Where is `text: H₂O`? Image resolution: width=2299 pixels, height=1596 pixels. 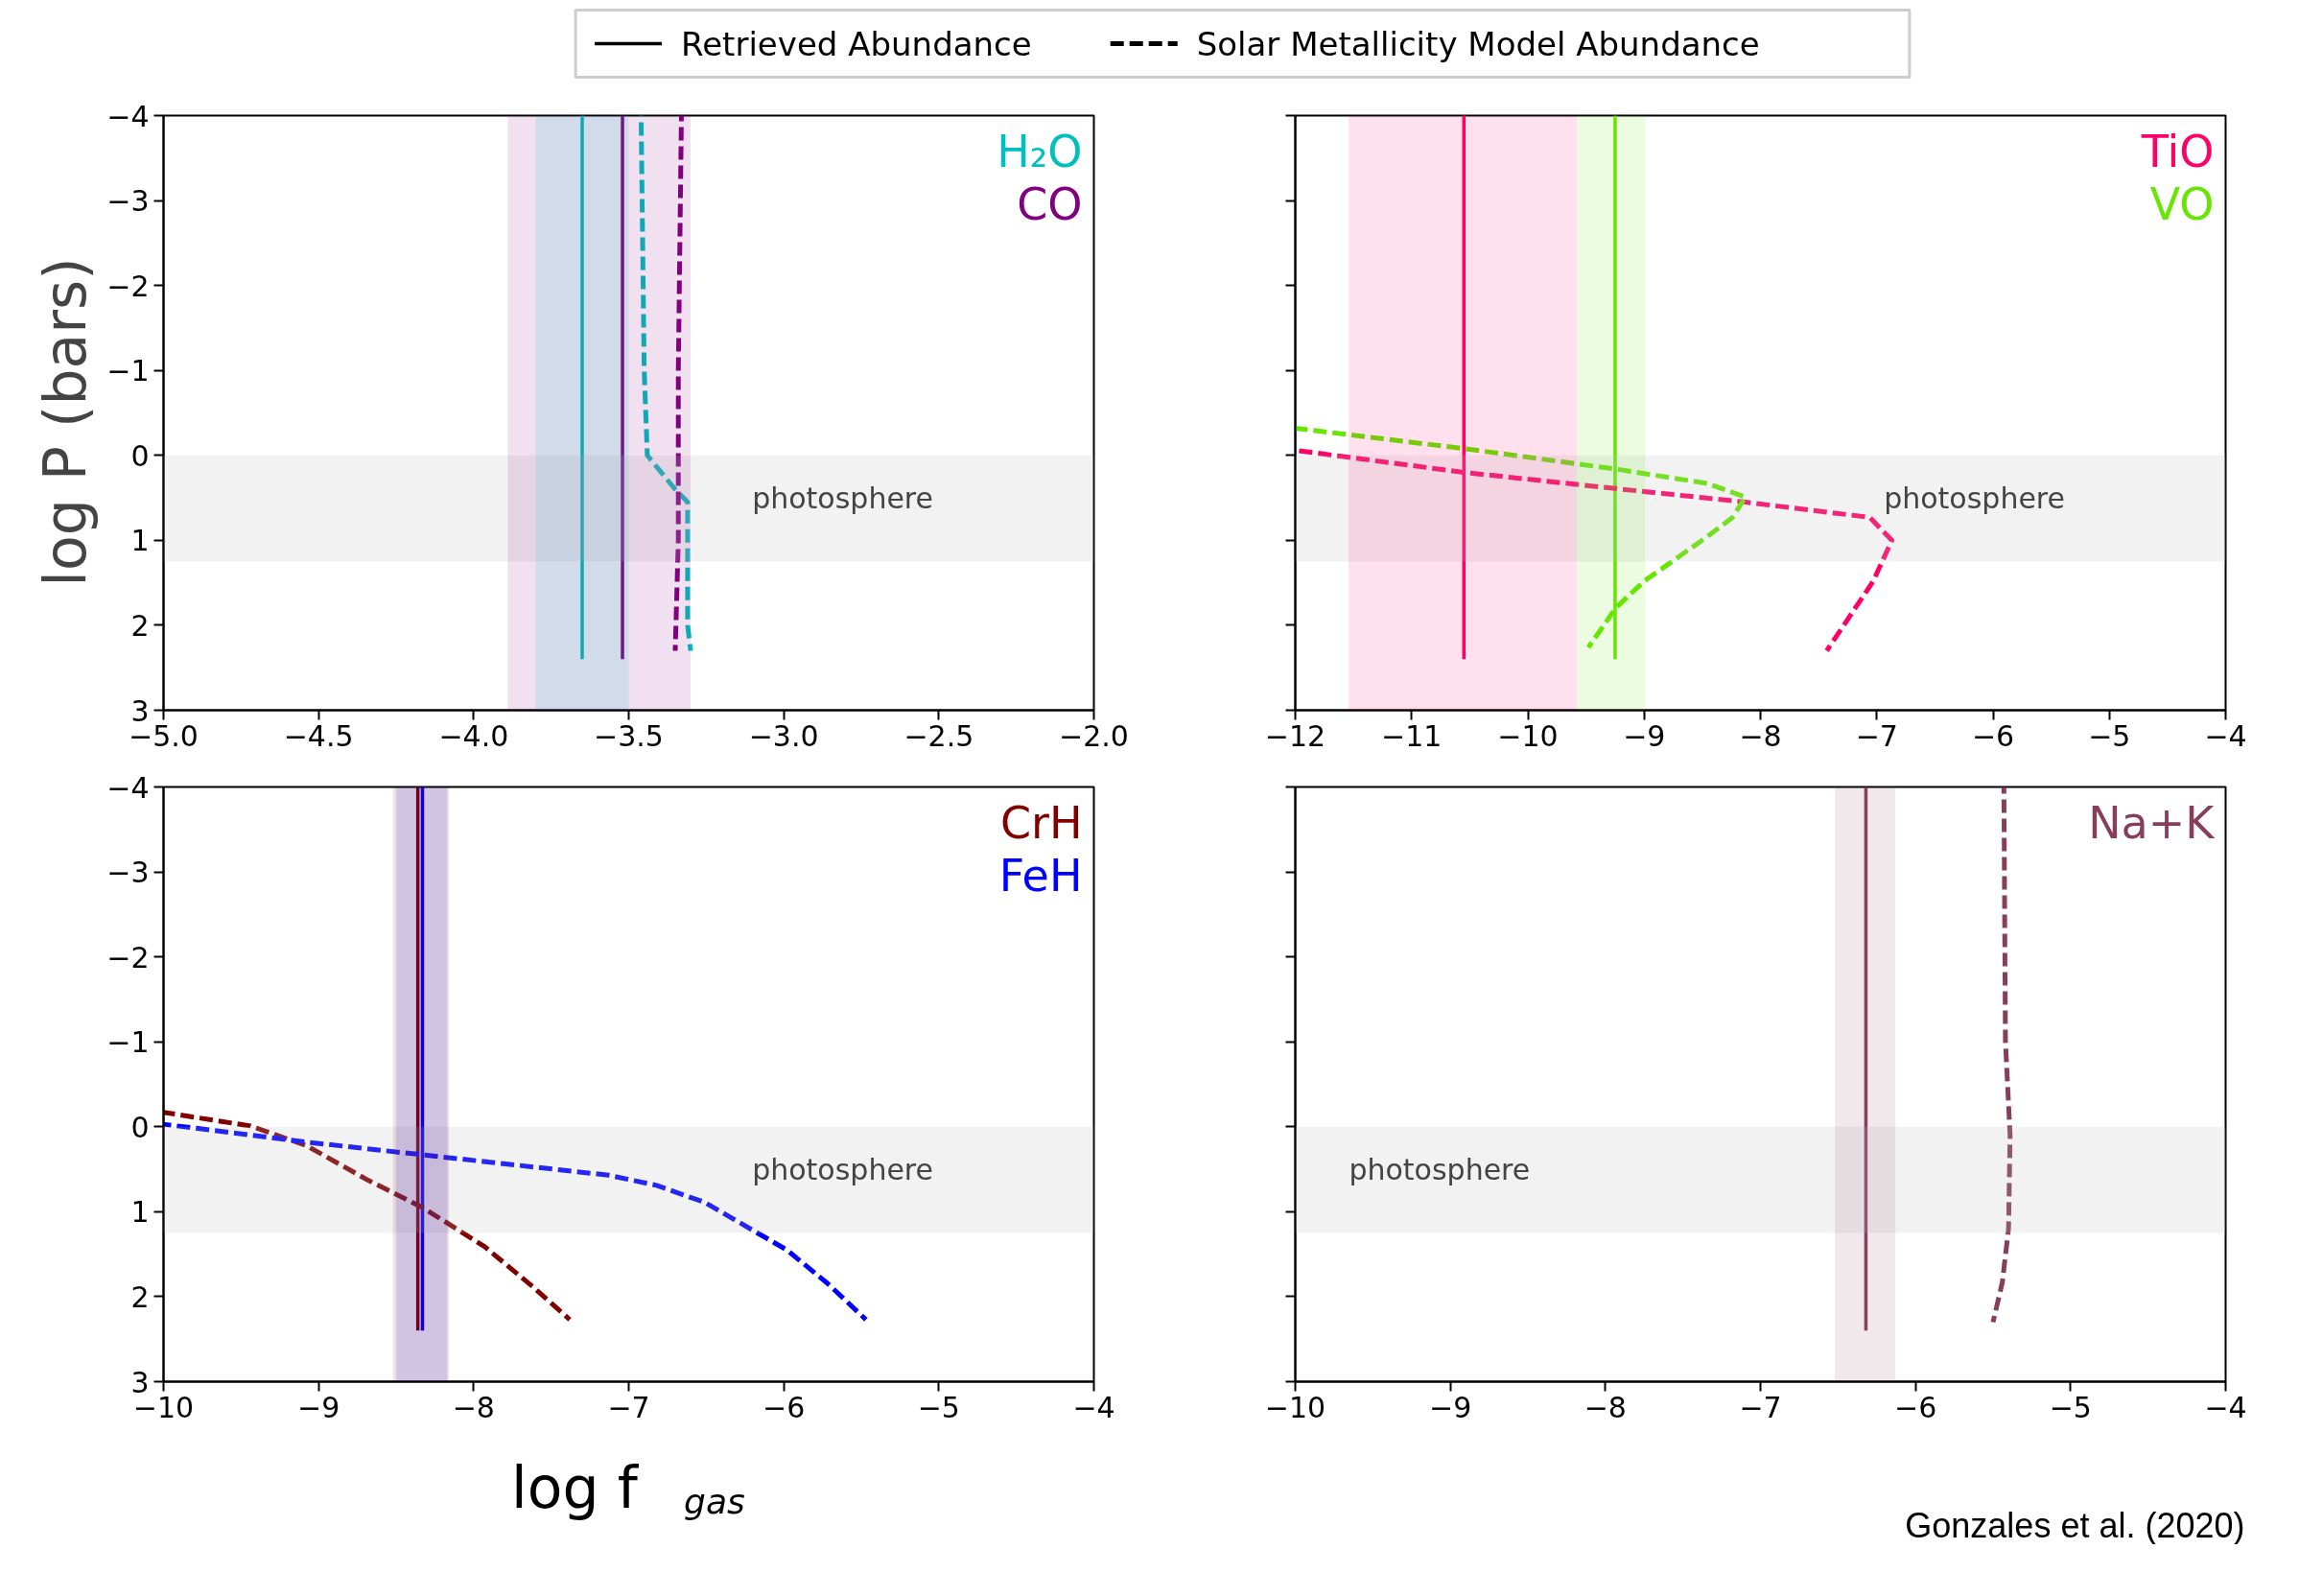 text: H₂O is located at coordinates (1040, 151).